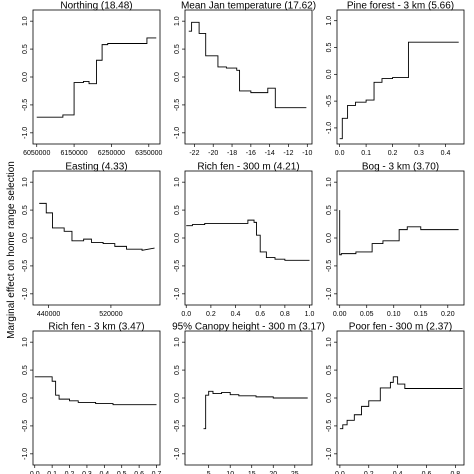 This screenshot has height=474, width=474. Describe the element at coordinates (194, 153) in the screenshot. I see `x-tick-label: -22` at that location.